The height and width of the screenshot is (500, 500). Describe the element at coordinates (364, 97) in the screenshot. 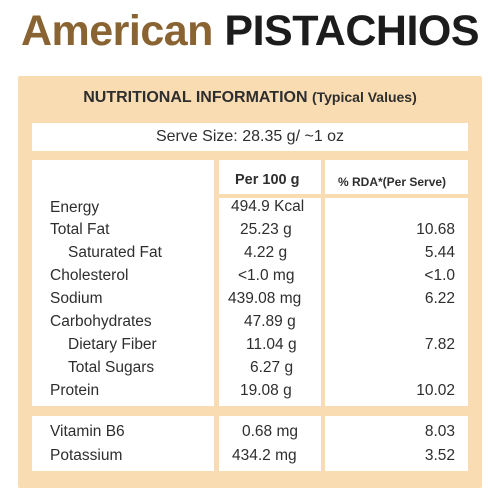

I see `nutrition-subtitle: (Typical Values)` at that location.